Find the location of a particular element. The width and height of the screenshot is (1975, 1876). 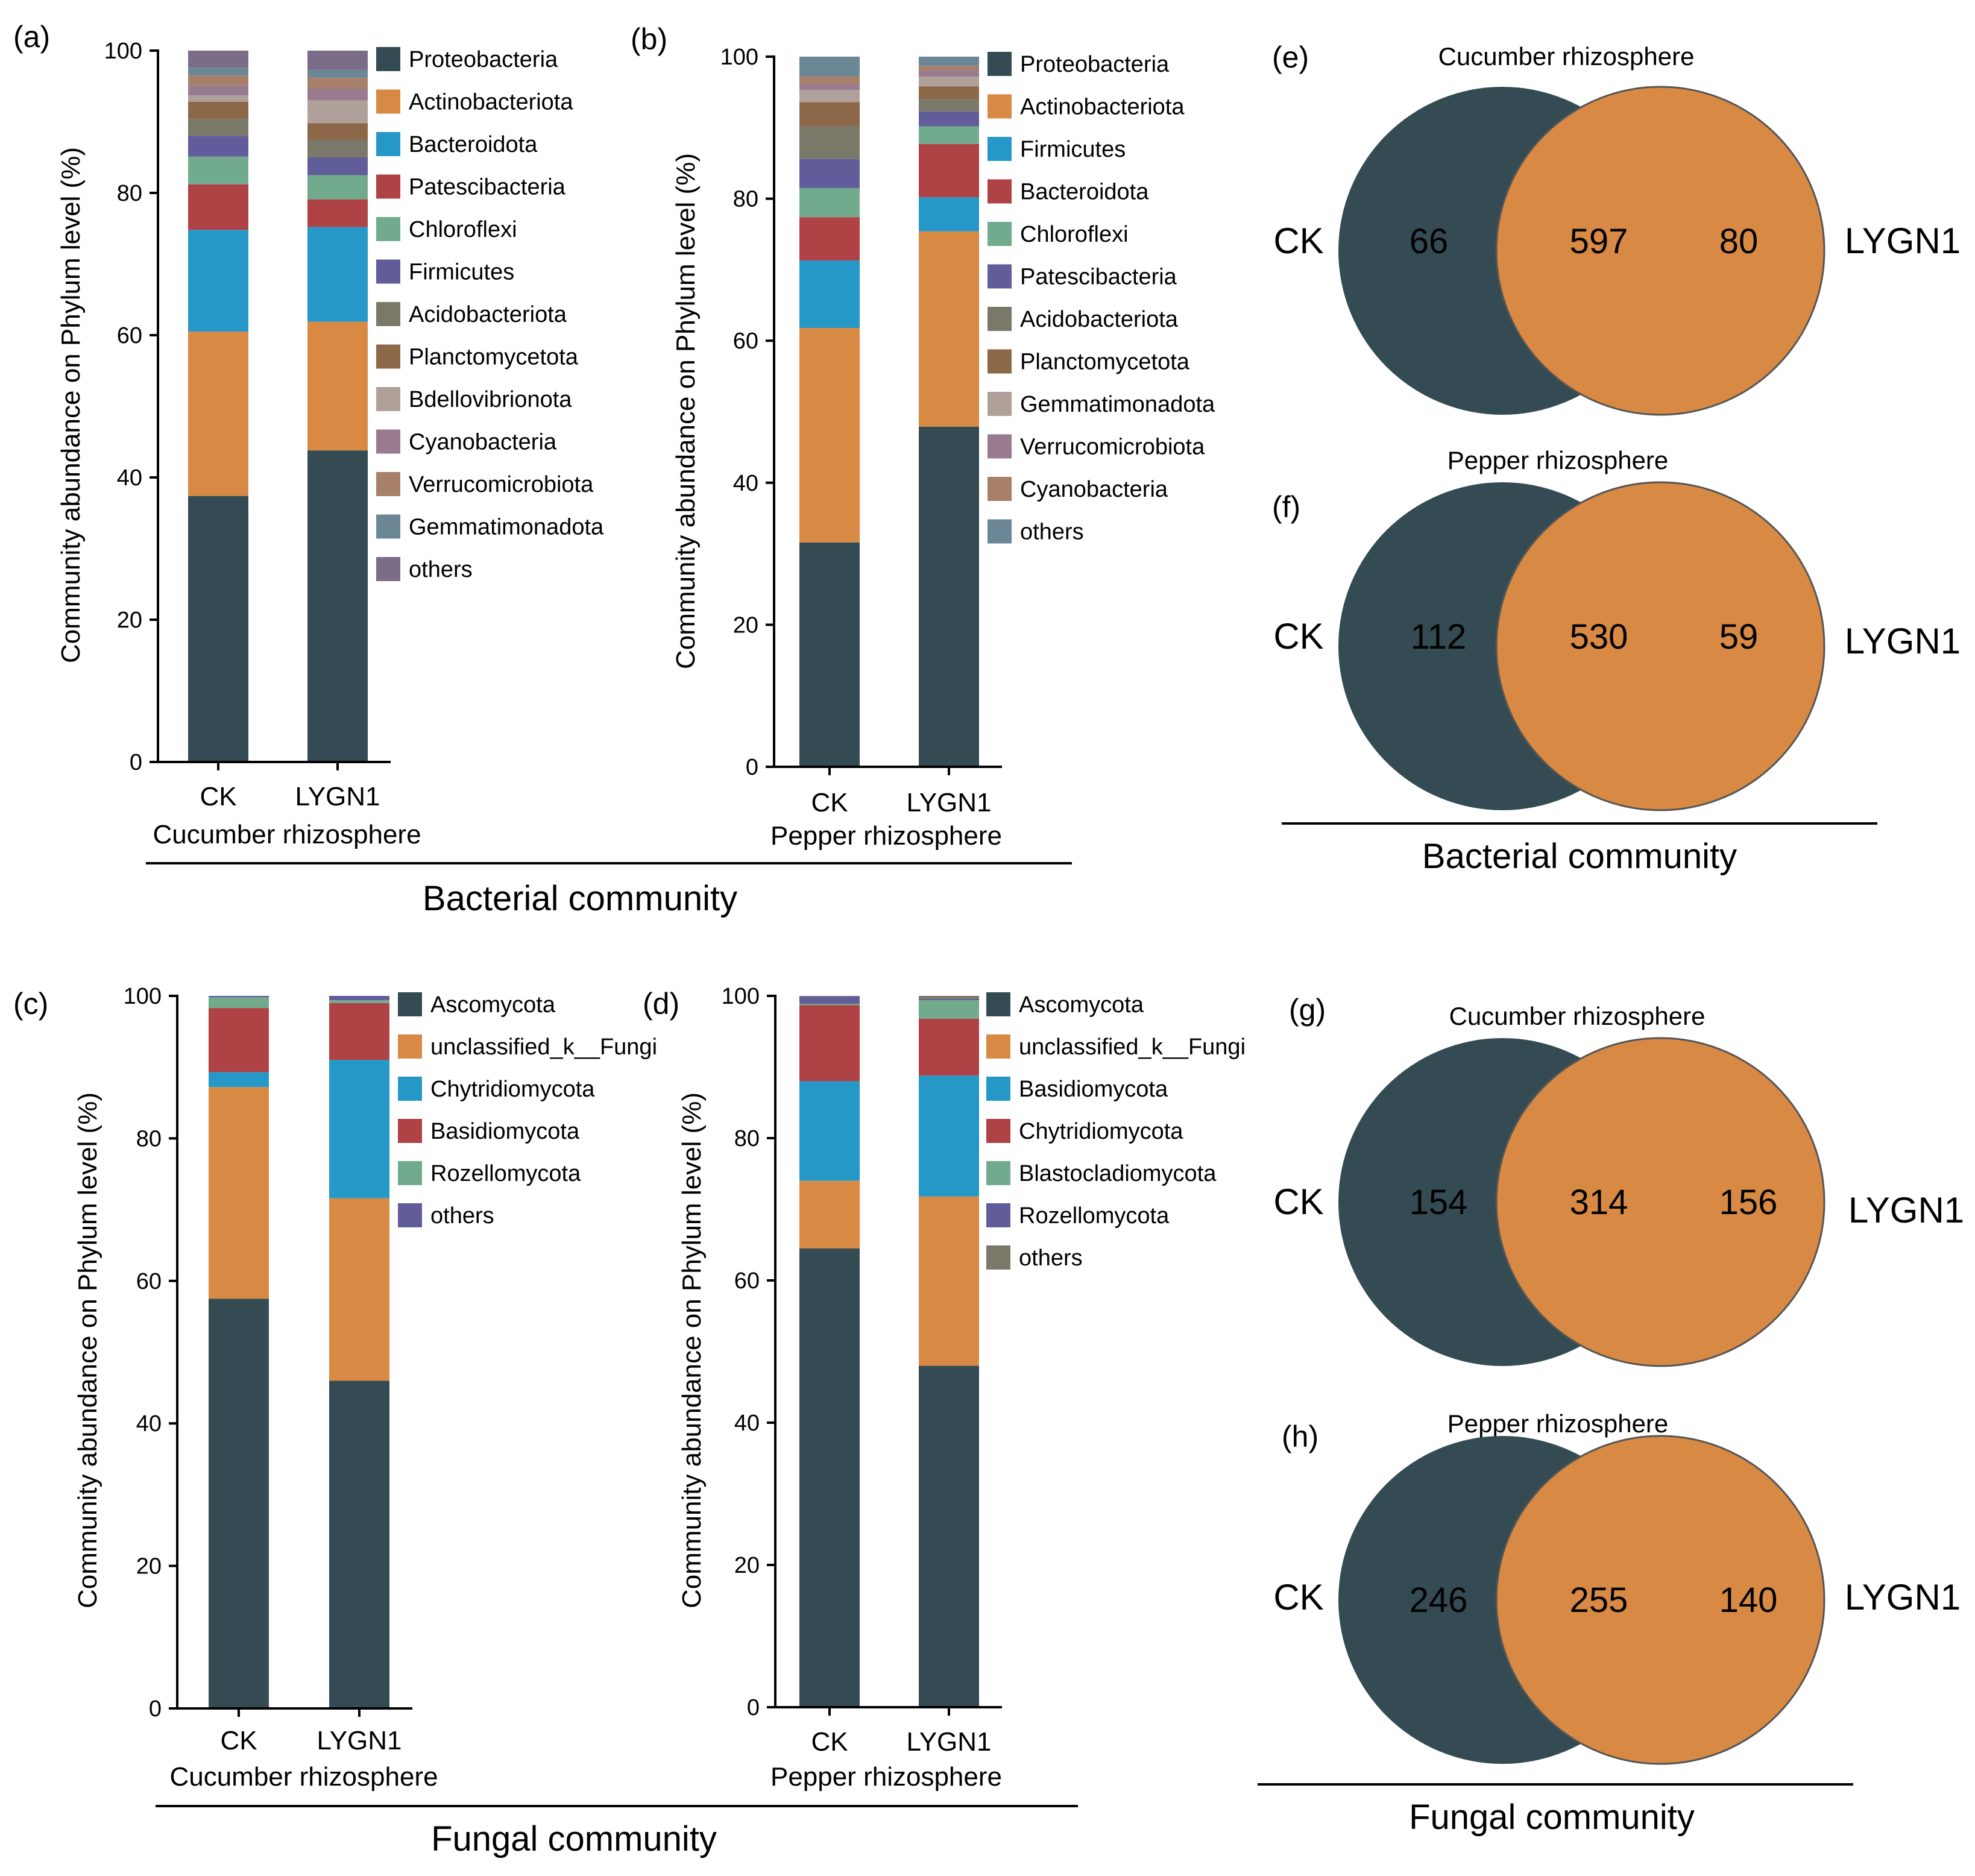

legend-label: Chytridiomycota is located at coordinates (512, 1089).